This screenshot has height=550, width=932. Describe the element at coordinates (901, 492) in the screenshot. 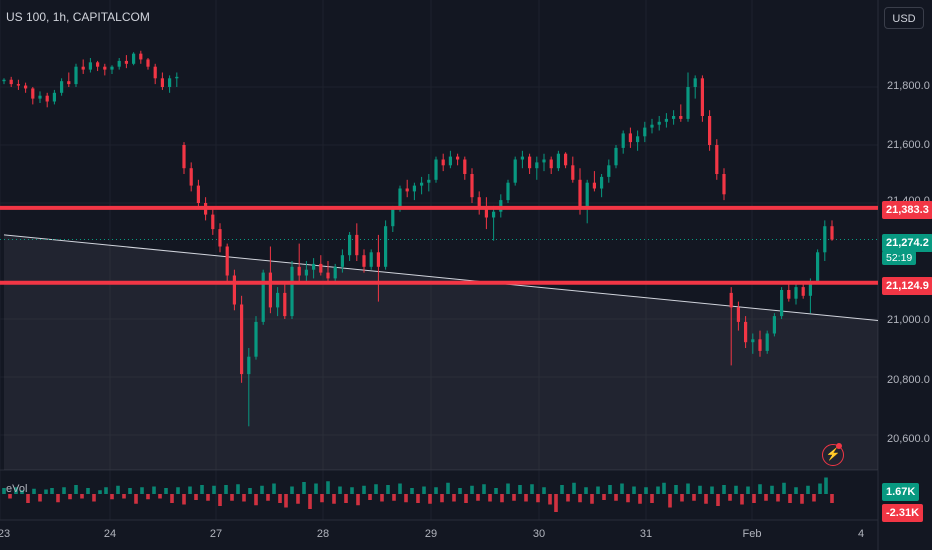

I see `volume-up-tag: 1.67K` at that location.